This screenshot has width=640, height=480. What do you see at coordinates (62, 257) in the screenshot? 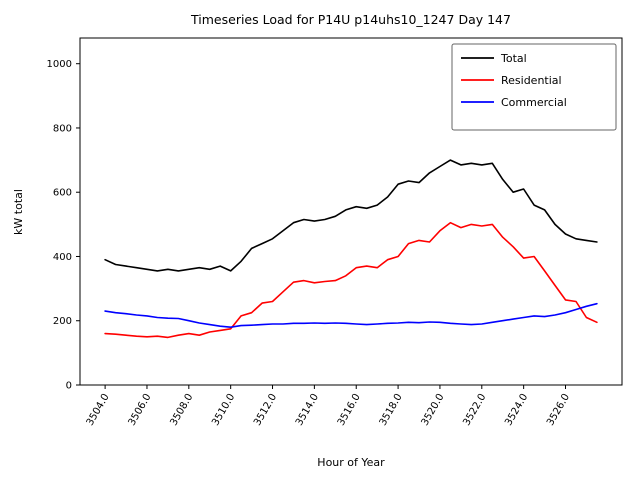
I see `y-tick-label: 400` at bounding box center [62, 257].